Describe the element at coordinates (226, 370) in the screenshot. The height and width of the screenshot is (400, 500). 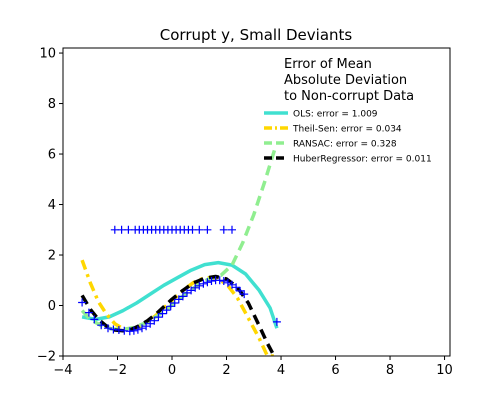
I see `x-tick-label: 2` at that location.